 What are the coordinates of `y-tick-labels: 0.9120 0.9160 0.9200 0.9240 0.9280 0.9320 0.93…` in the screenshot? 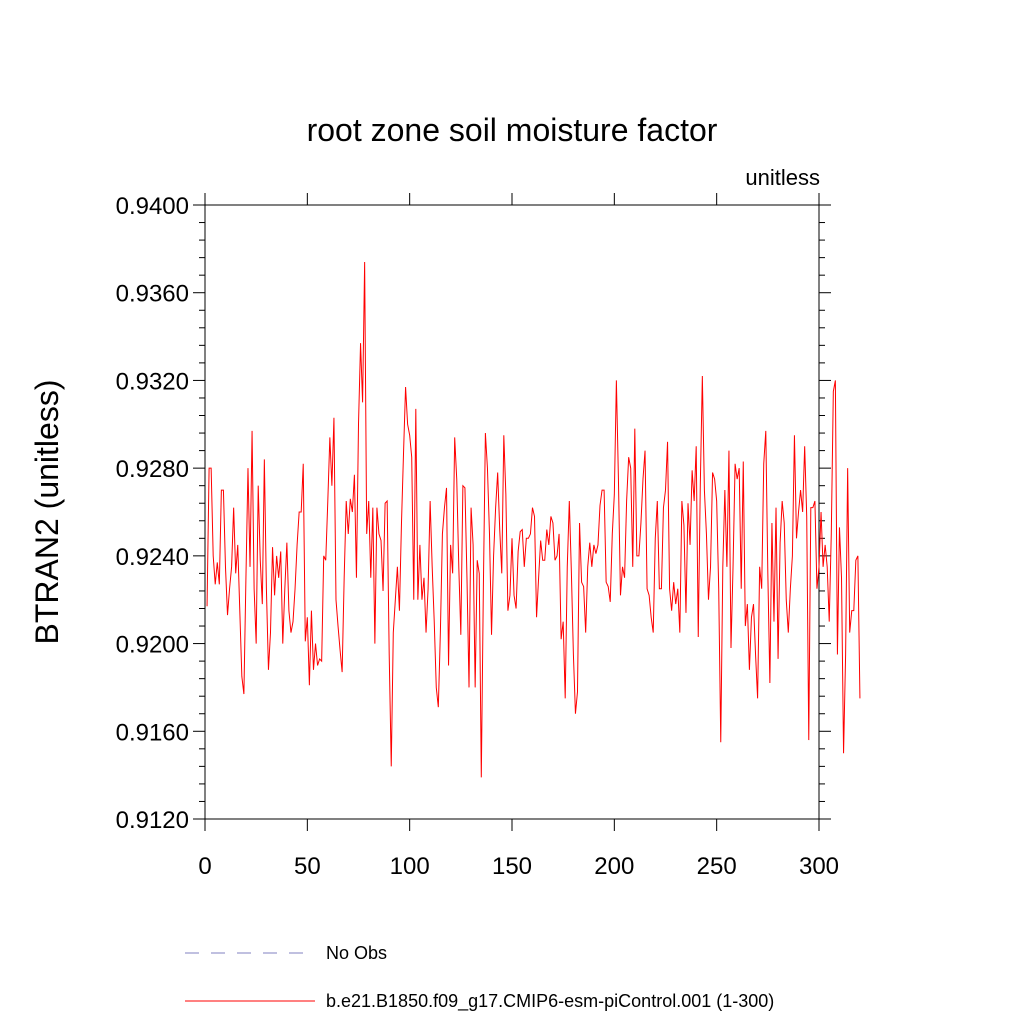 It's located at (152, 513).